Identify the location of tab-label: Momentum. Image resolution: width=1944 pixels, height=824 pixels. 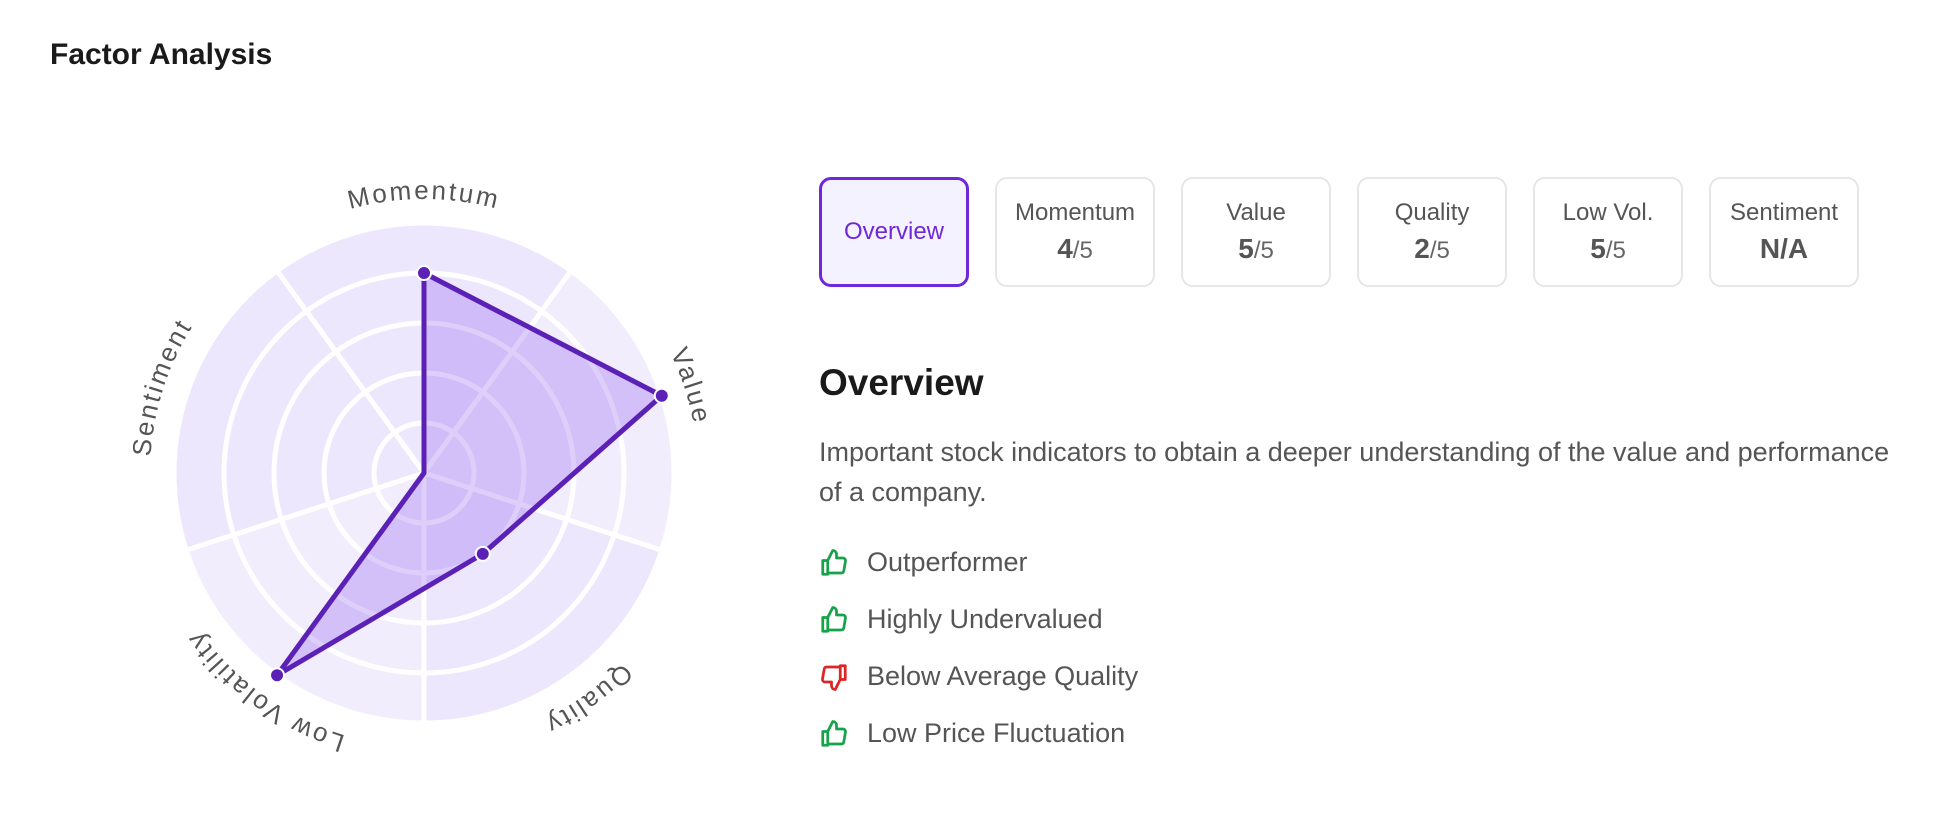
(1075, 212).